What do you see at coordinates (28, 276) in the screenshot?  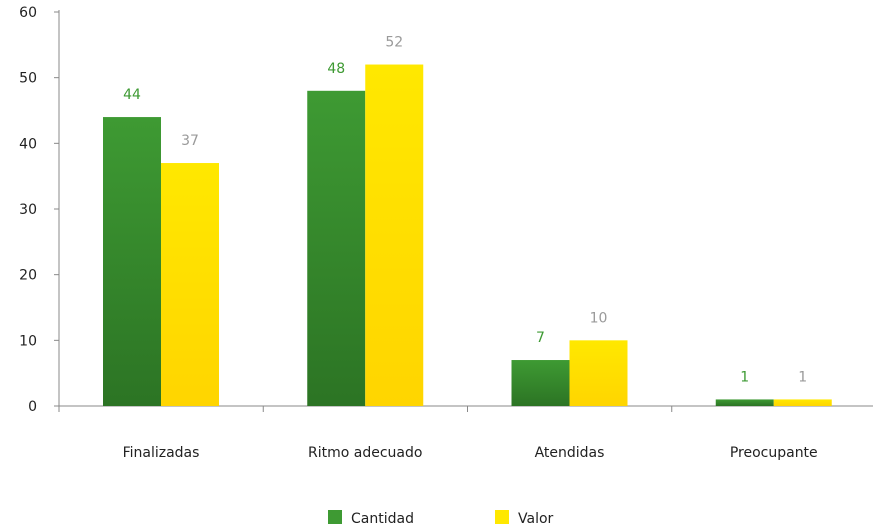 I see `y-tick-label: 20` at bounding box center [28, 276].